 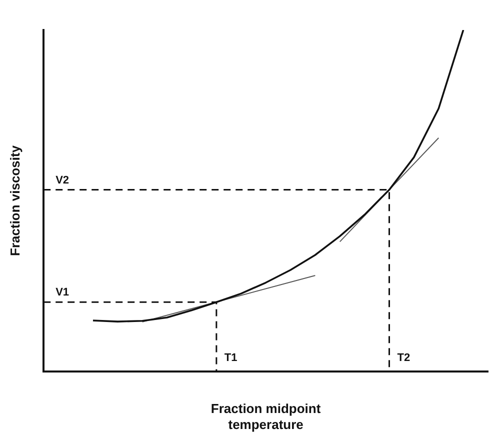 I want to click on ref-line-label: V1, so click(x=63, y=292).